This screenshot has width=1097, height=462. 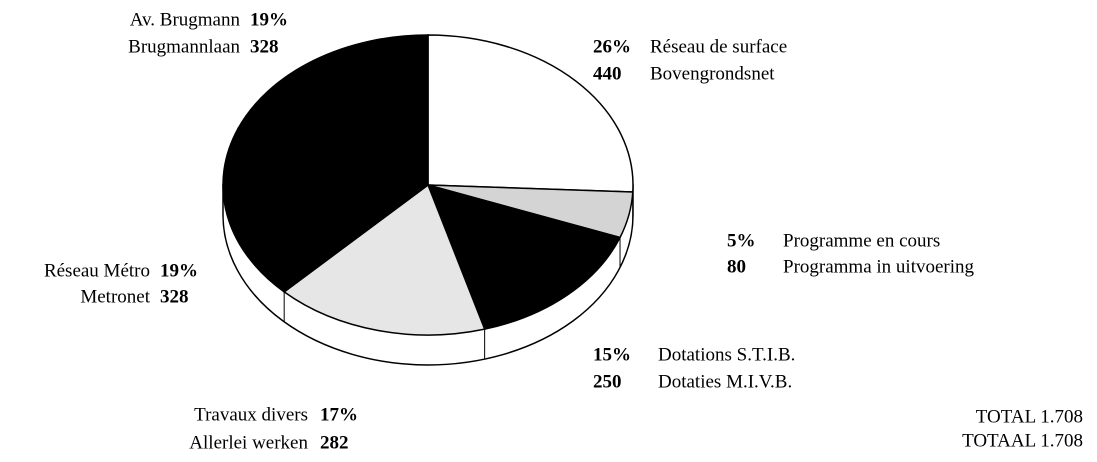 What do you see at coordinates (879, 266) in the screenshot?
I see `slice-name-nl: Programma in uitvoering` at bounding box center [879, 266].